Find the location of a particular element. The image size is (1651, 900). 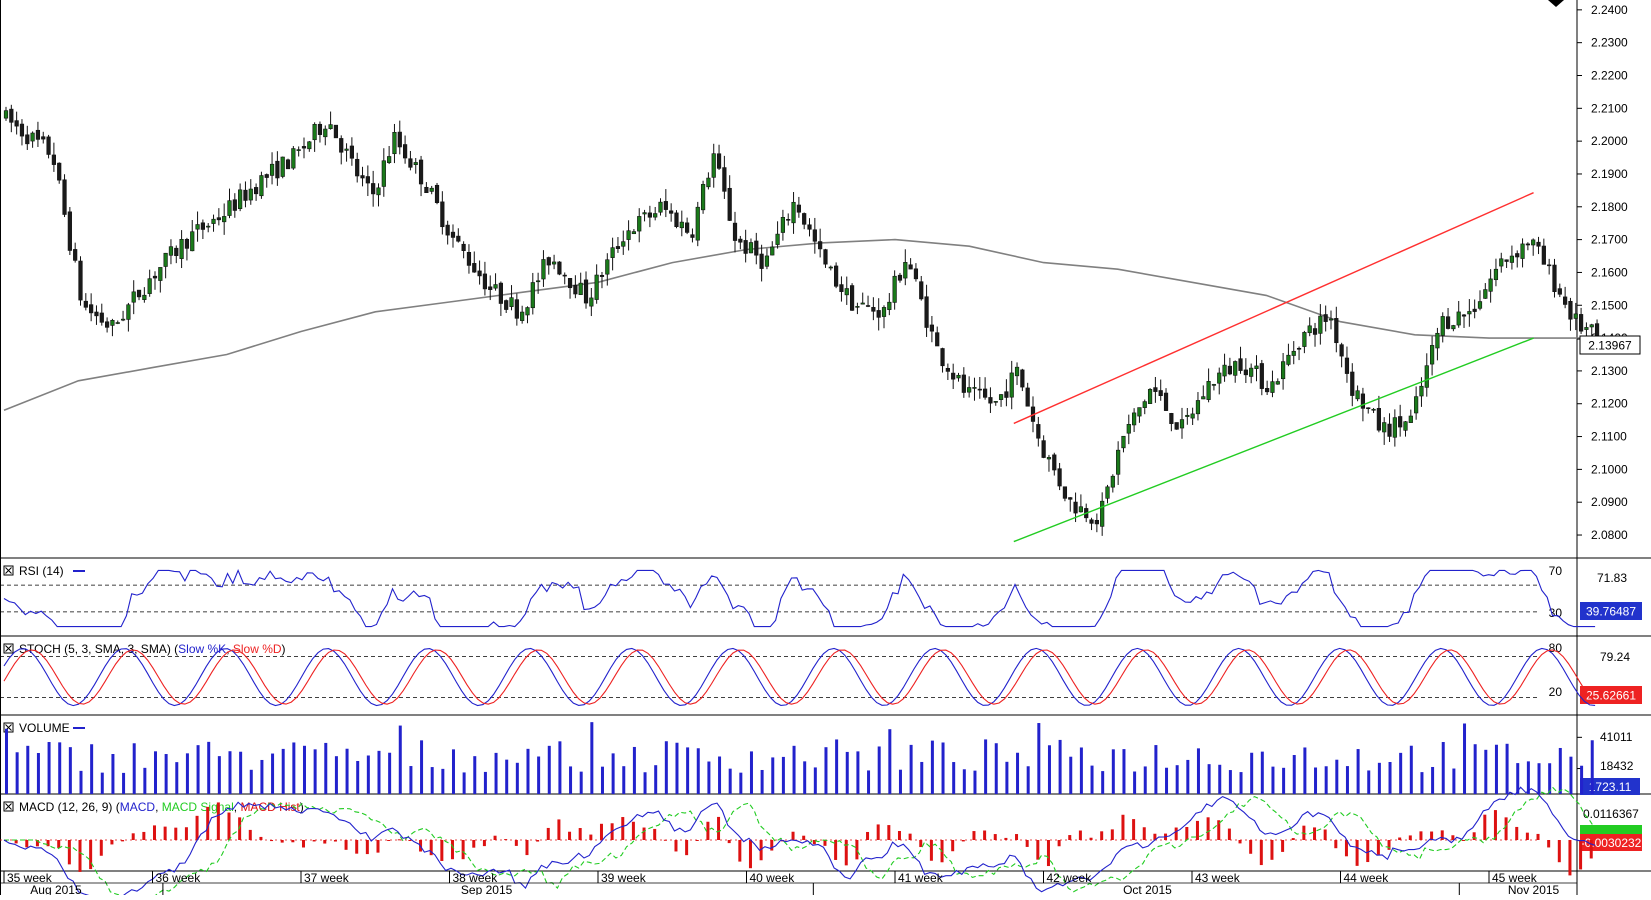

price-tick-label: 2.0900 is located at coordinates (1609, 502).